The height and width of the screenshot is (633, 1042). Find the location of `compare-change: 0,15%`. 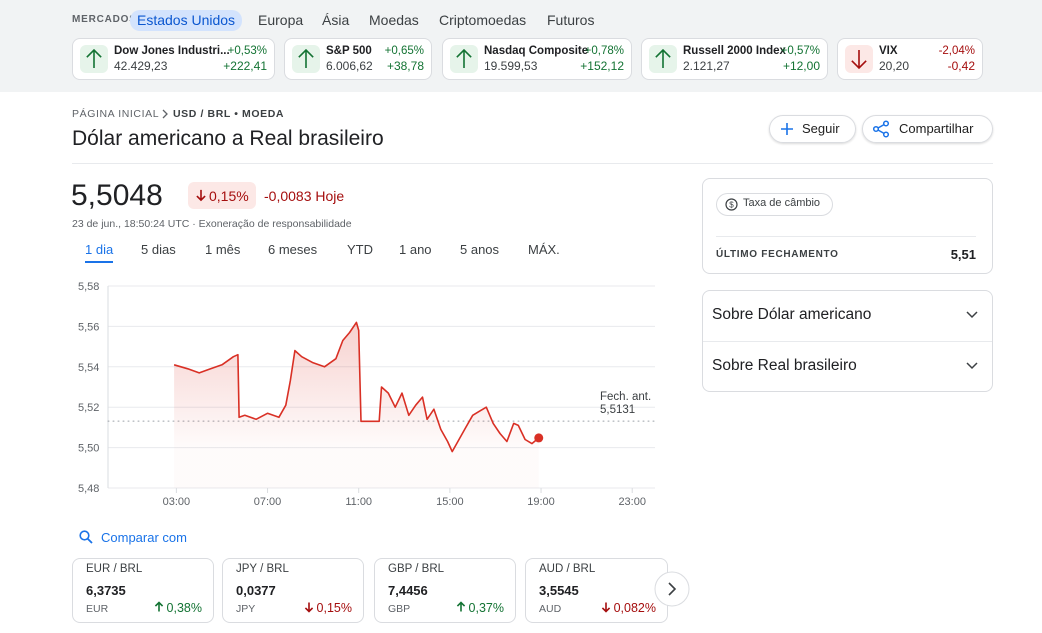

compare-change: 0,15% is located at coordinates (334, 608).